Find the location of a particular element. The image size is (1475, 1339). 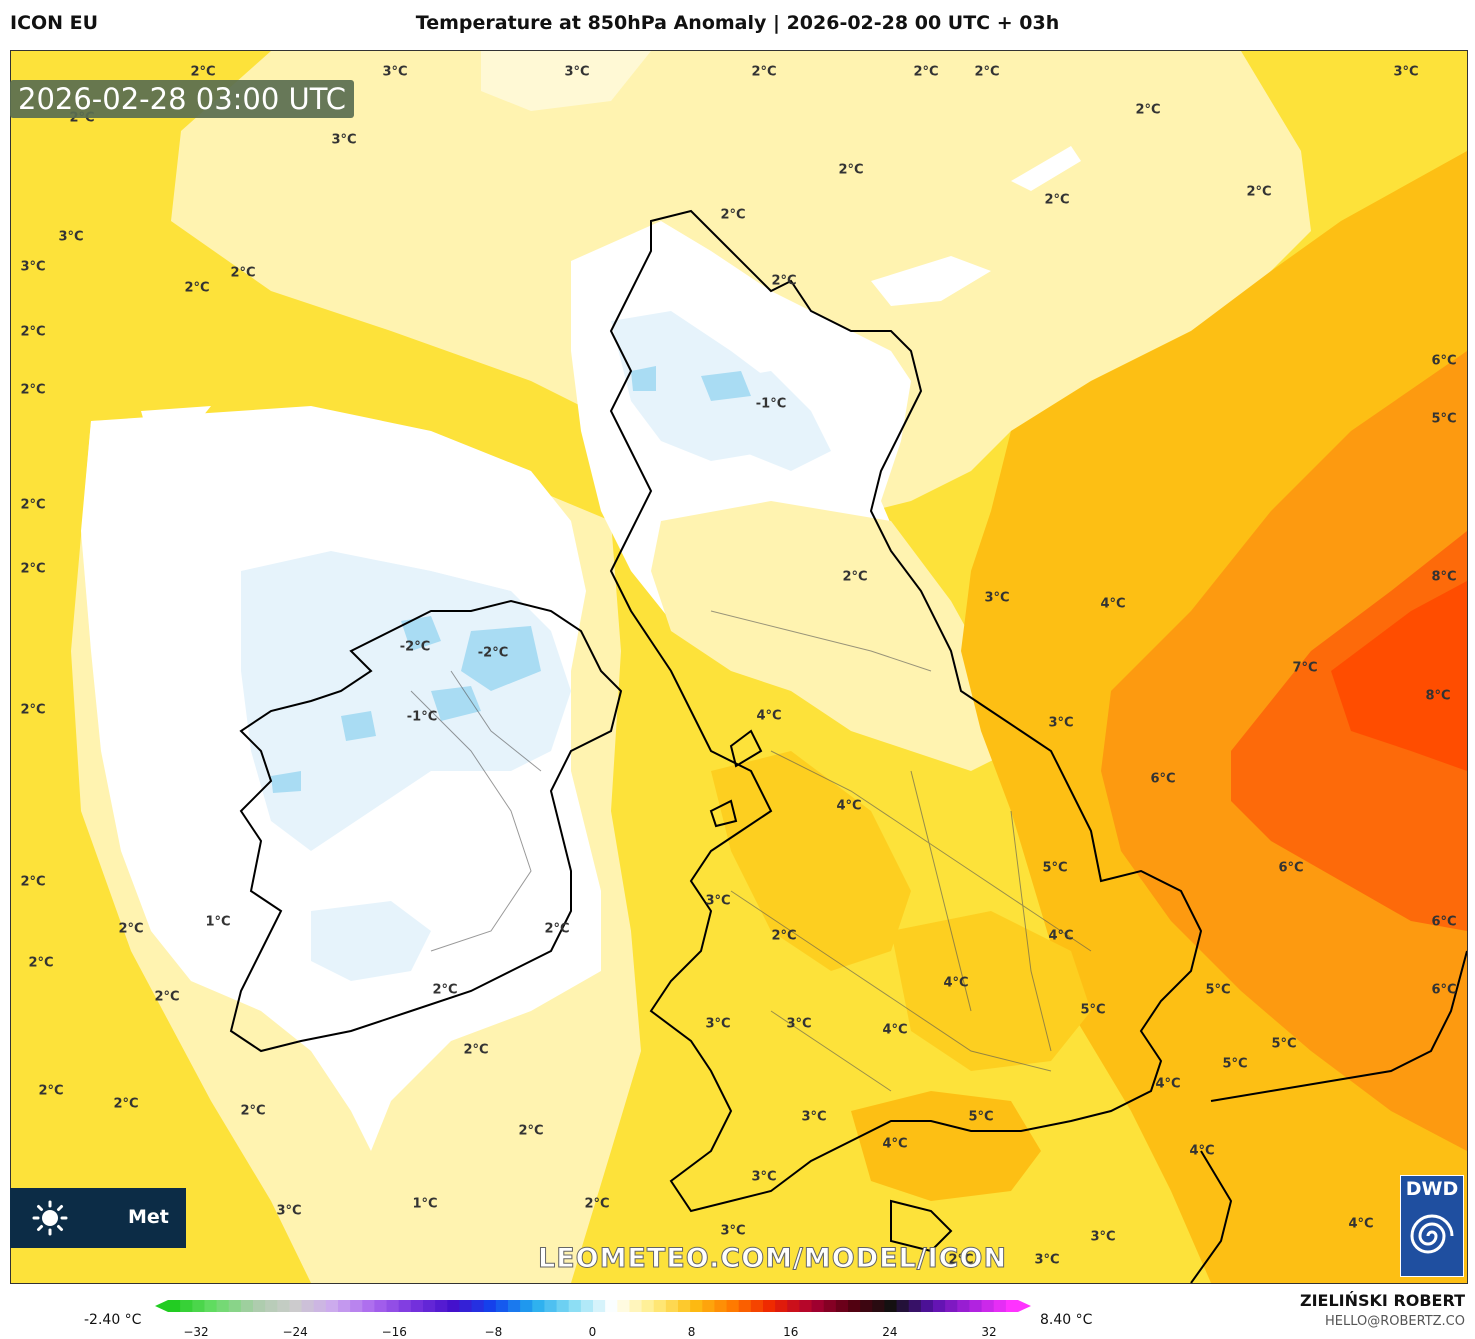

colorbar-tick-label: 0 is located at coordinates (592, 1332).